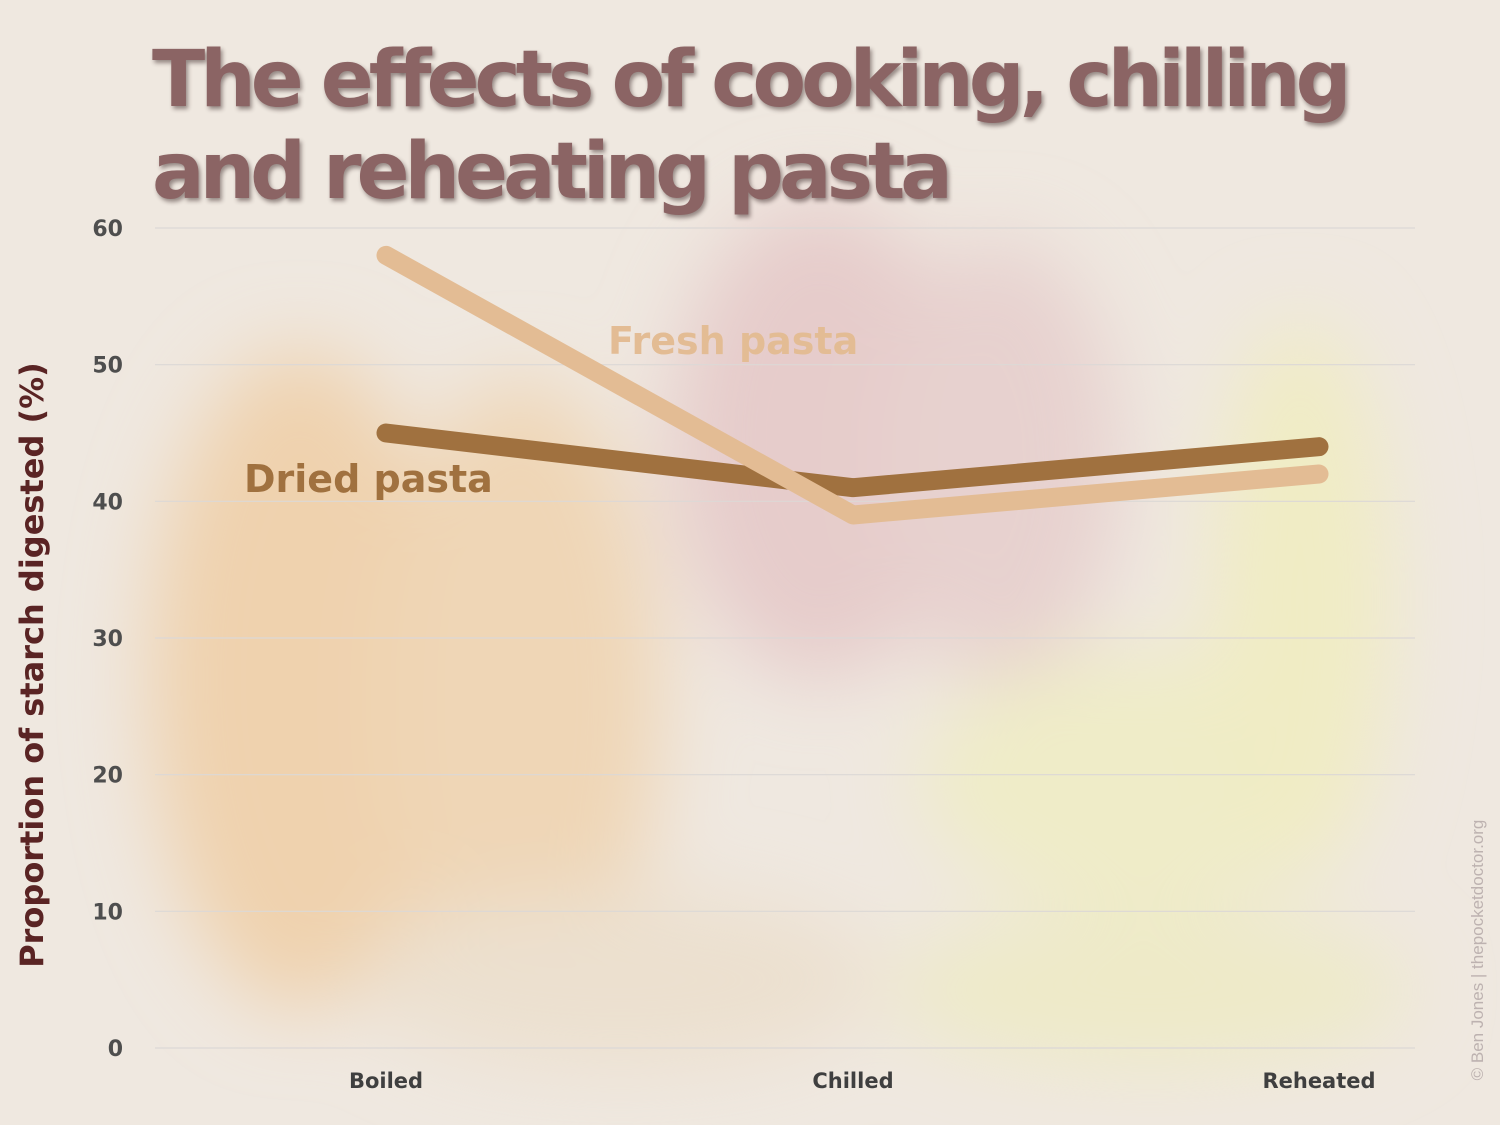  What do you see at coordinates (368, 479) in the screenshot?
I see `series-label-0: Dried pasta` at bounding box center [368, 479].